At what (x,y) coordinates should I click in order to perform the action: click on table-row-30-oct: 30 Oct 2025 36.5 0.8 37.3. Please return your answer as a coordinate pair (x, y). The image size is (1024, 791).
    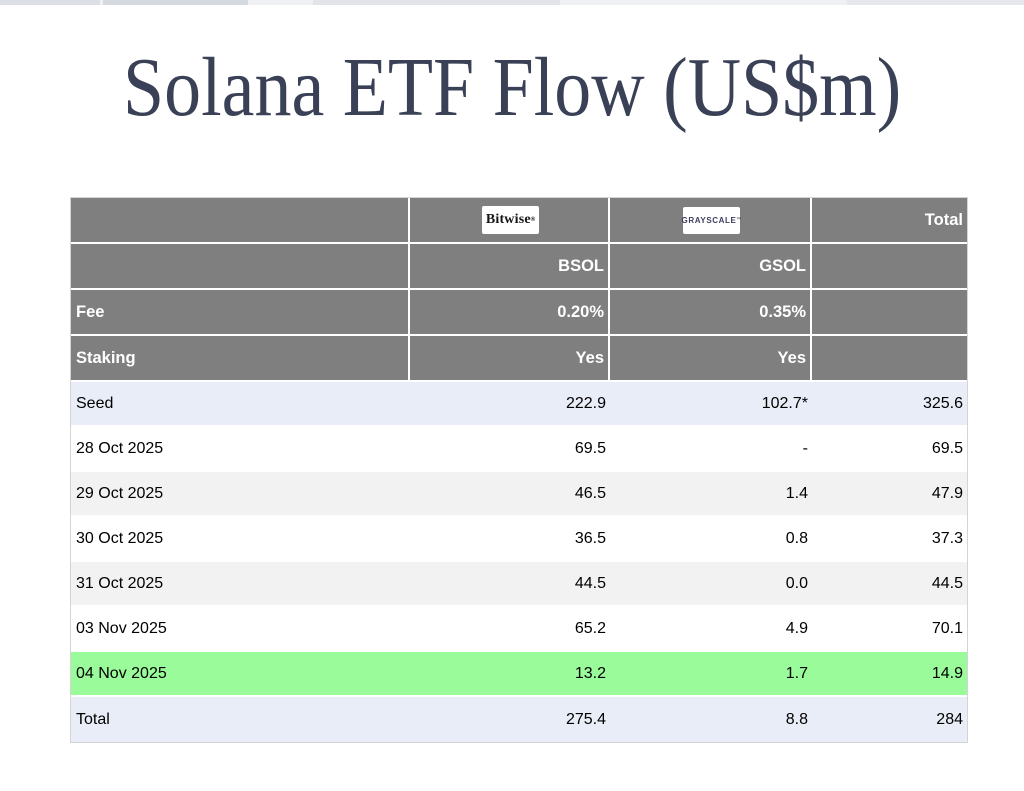
    Looking at the image, I should click on (519, 539).